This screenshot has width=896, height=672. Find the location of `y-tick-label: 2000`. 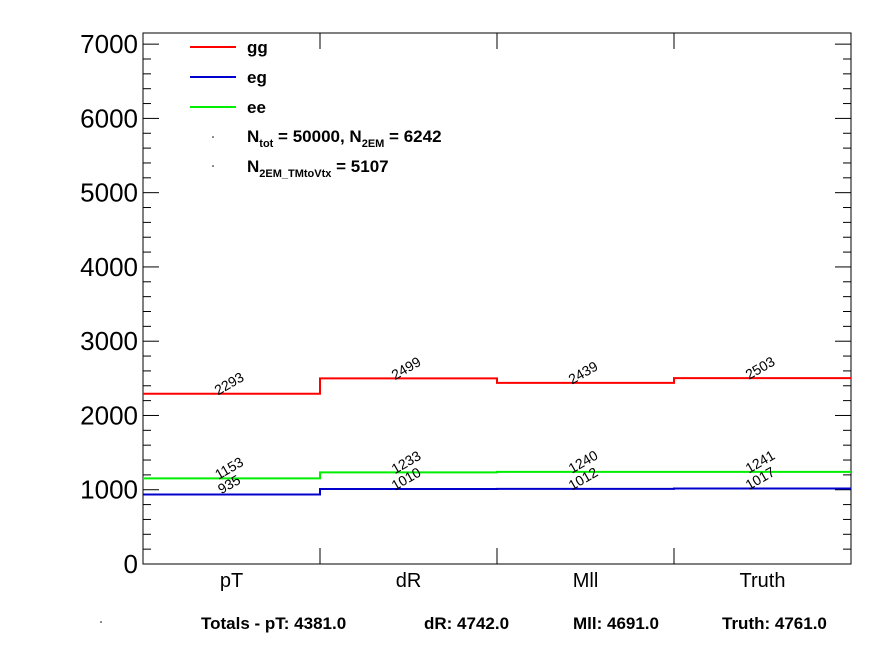

y-tick-label: 2000 is located at coordinates (109, 415).